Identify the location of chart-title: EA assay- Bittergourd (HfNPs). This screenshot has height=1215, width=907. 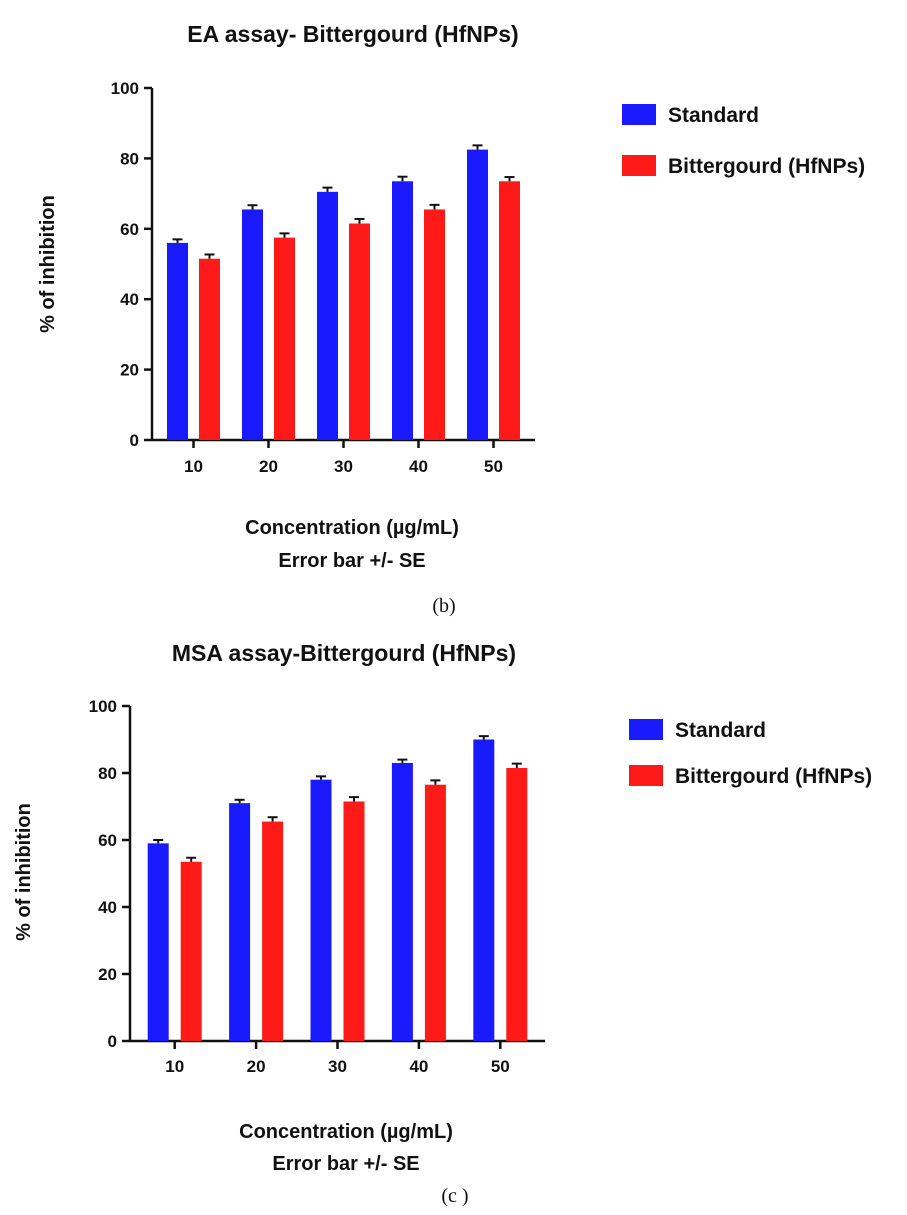
(352, 34).